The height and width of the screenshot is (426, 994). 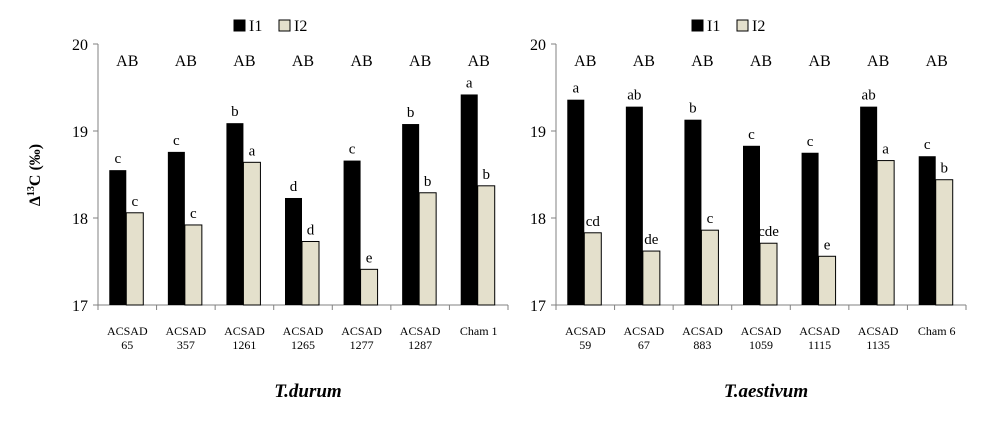 What do you see at coordinates (35, 201) in the screenshot?
I see `y-axis-title-delta: Δ` at bounding box center [35, 201].